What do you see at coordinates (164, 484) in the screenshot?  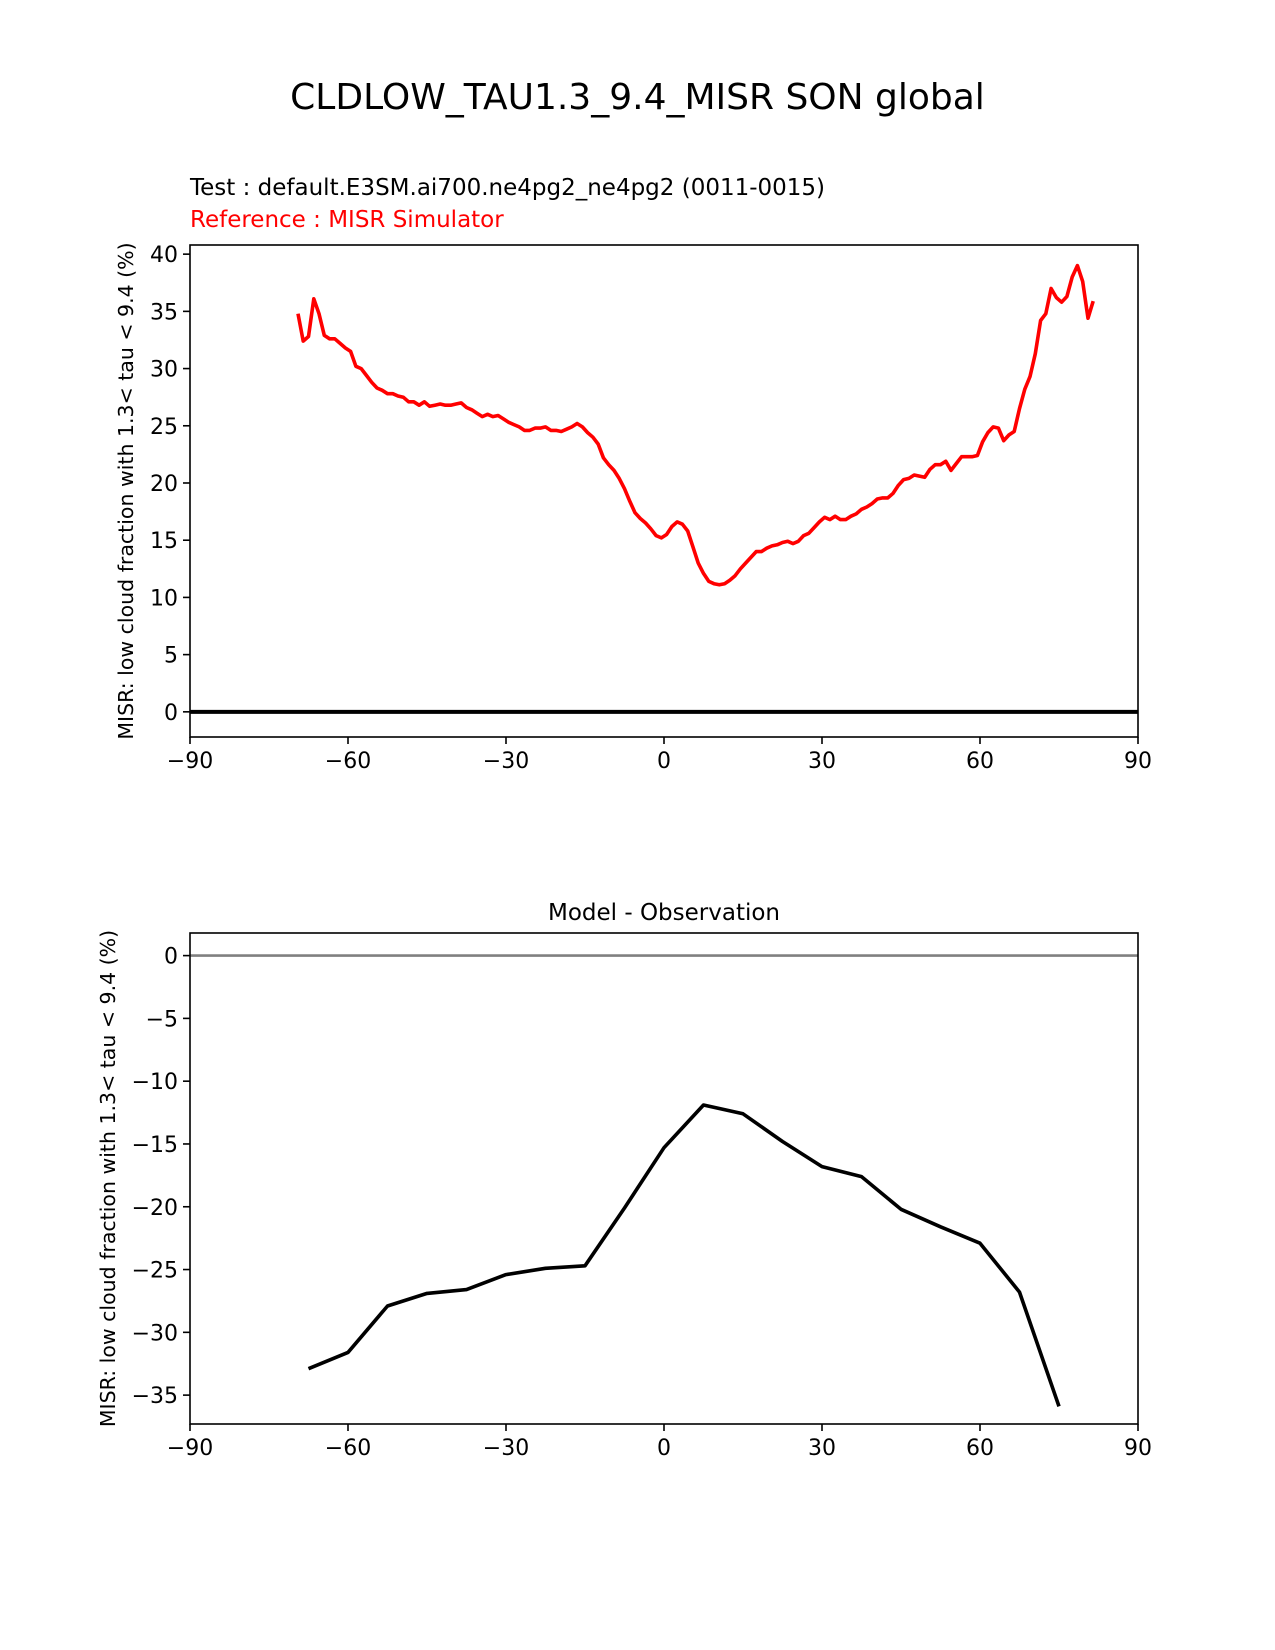 I see `top-y-tick-label: 20` at bounding box center [164, 484].